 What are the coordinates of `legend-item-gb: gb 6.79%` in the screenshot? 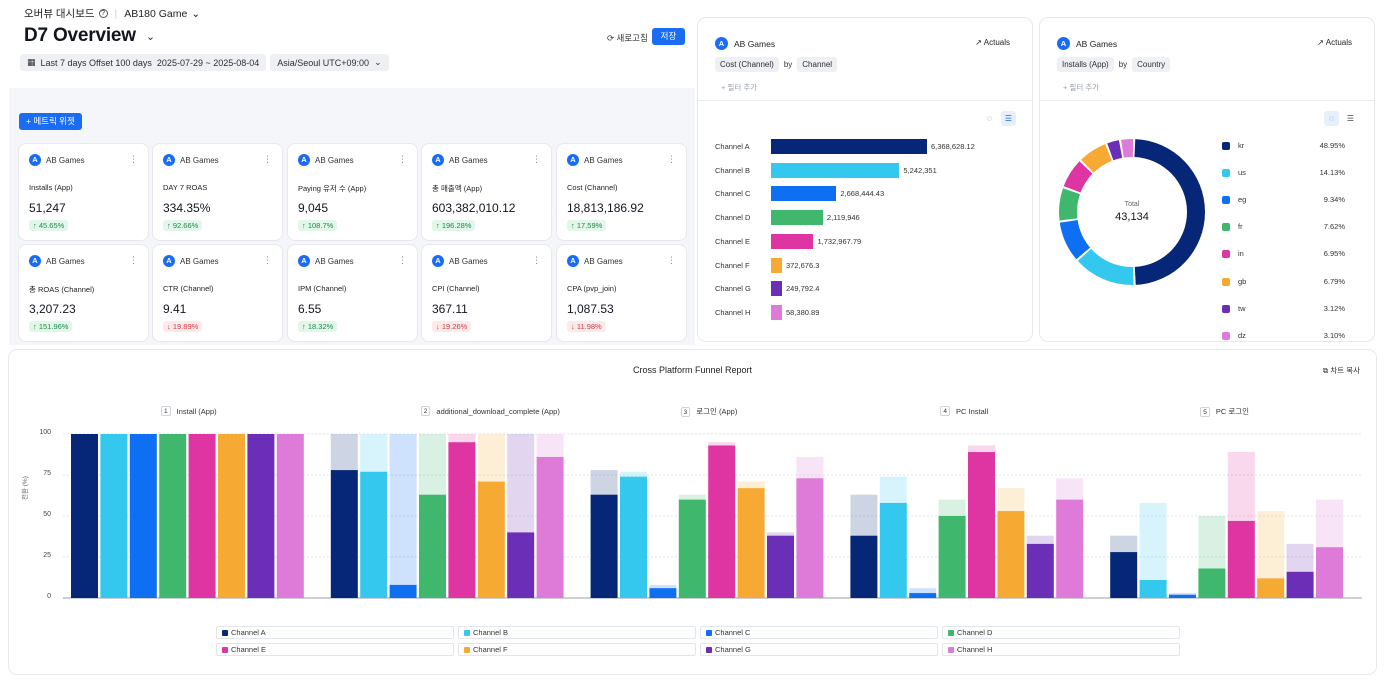 It's located at (1283, 283).